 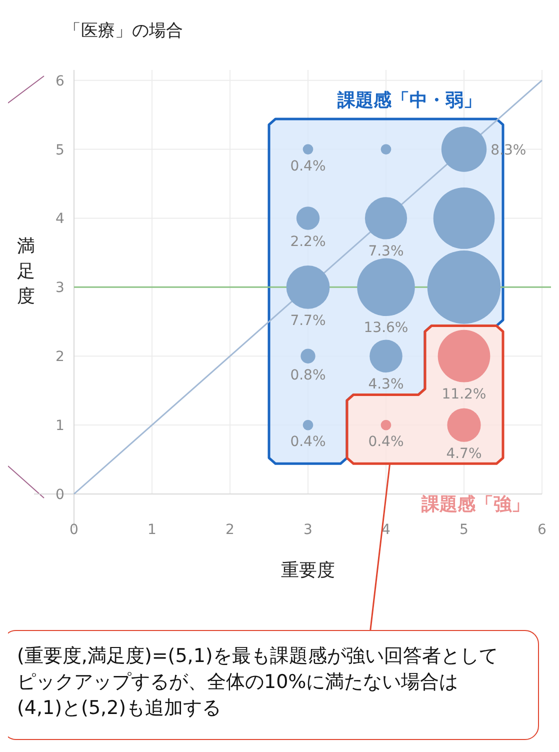 I want to click on y-tick-label: 6, so click(x=60, y=81).